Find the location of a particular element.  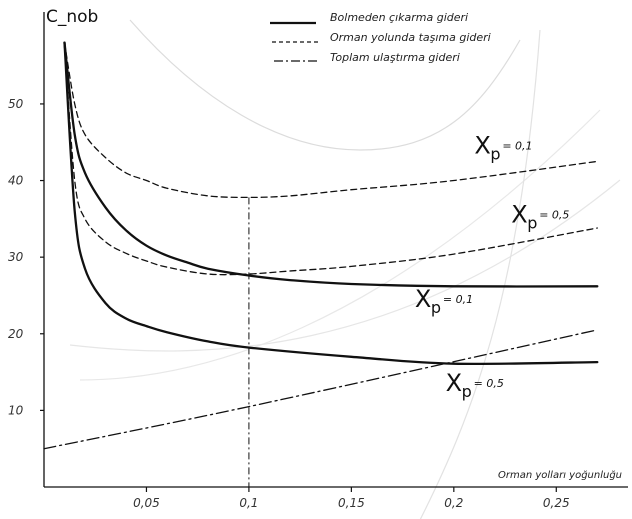

y-tick-label: 40 is located at coordinates (16, 181).